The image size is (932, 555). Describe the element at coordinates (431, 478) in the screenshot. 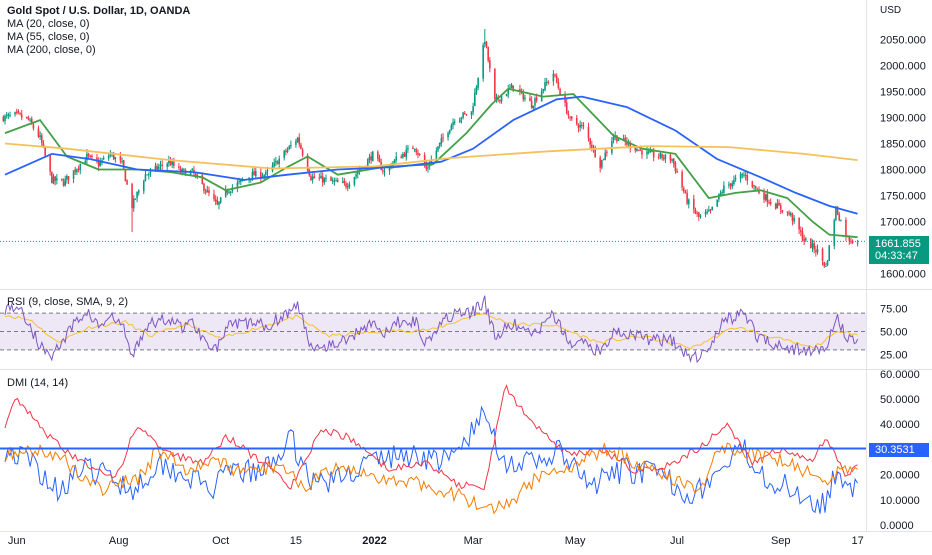

I see `adx-line` at that location.